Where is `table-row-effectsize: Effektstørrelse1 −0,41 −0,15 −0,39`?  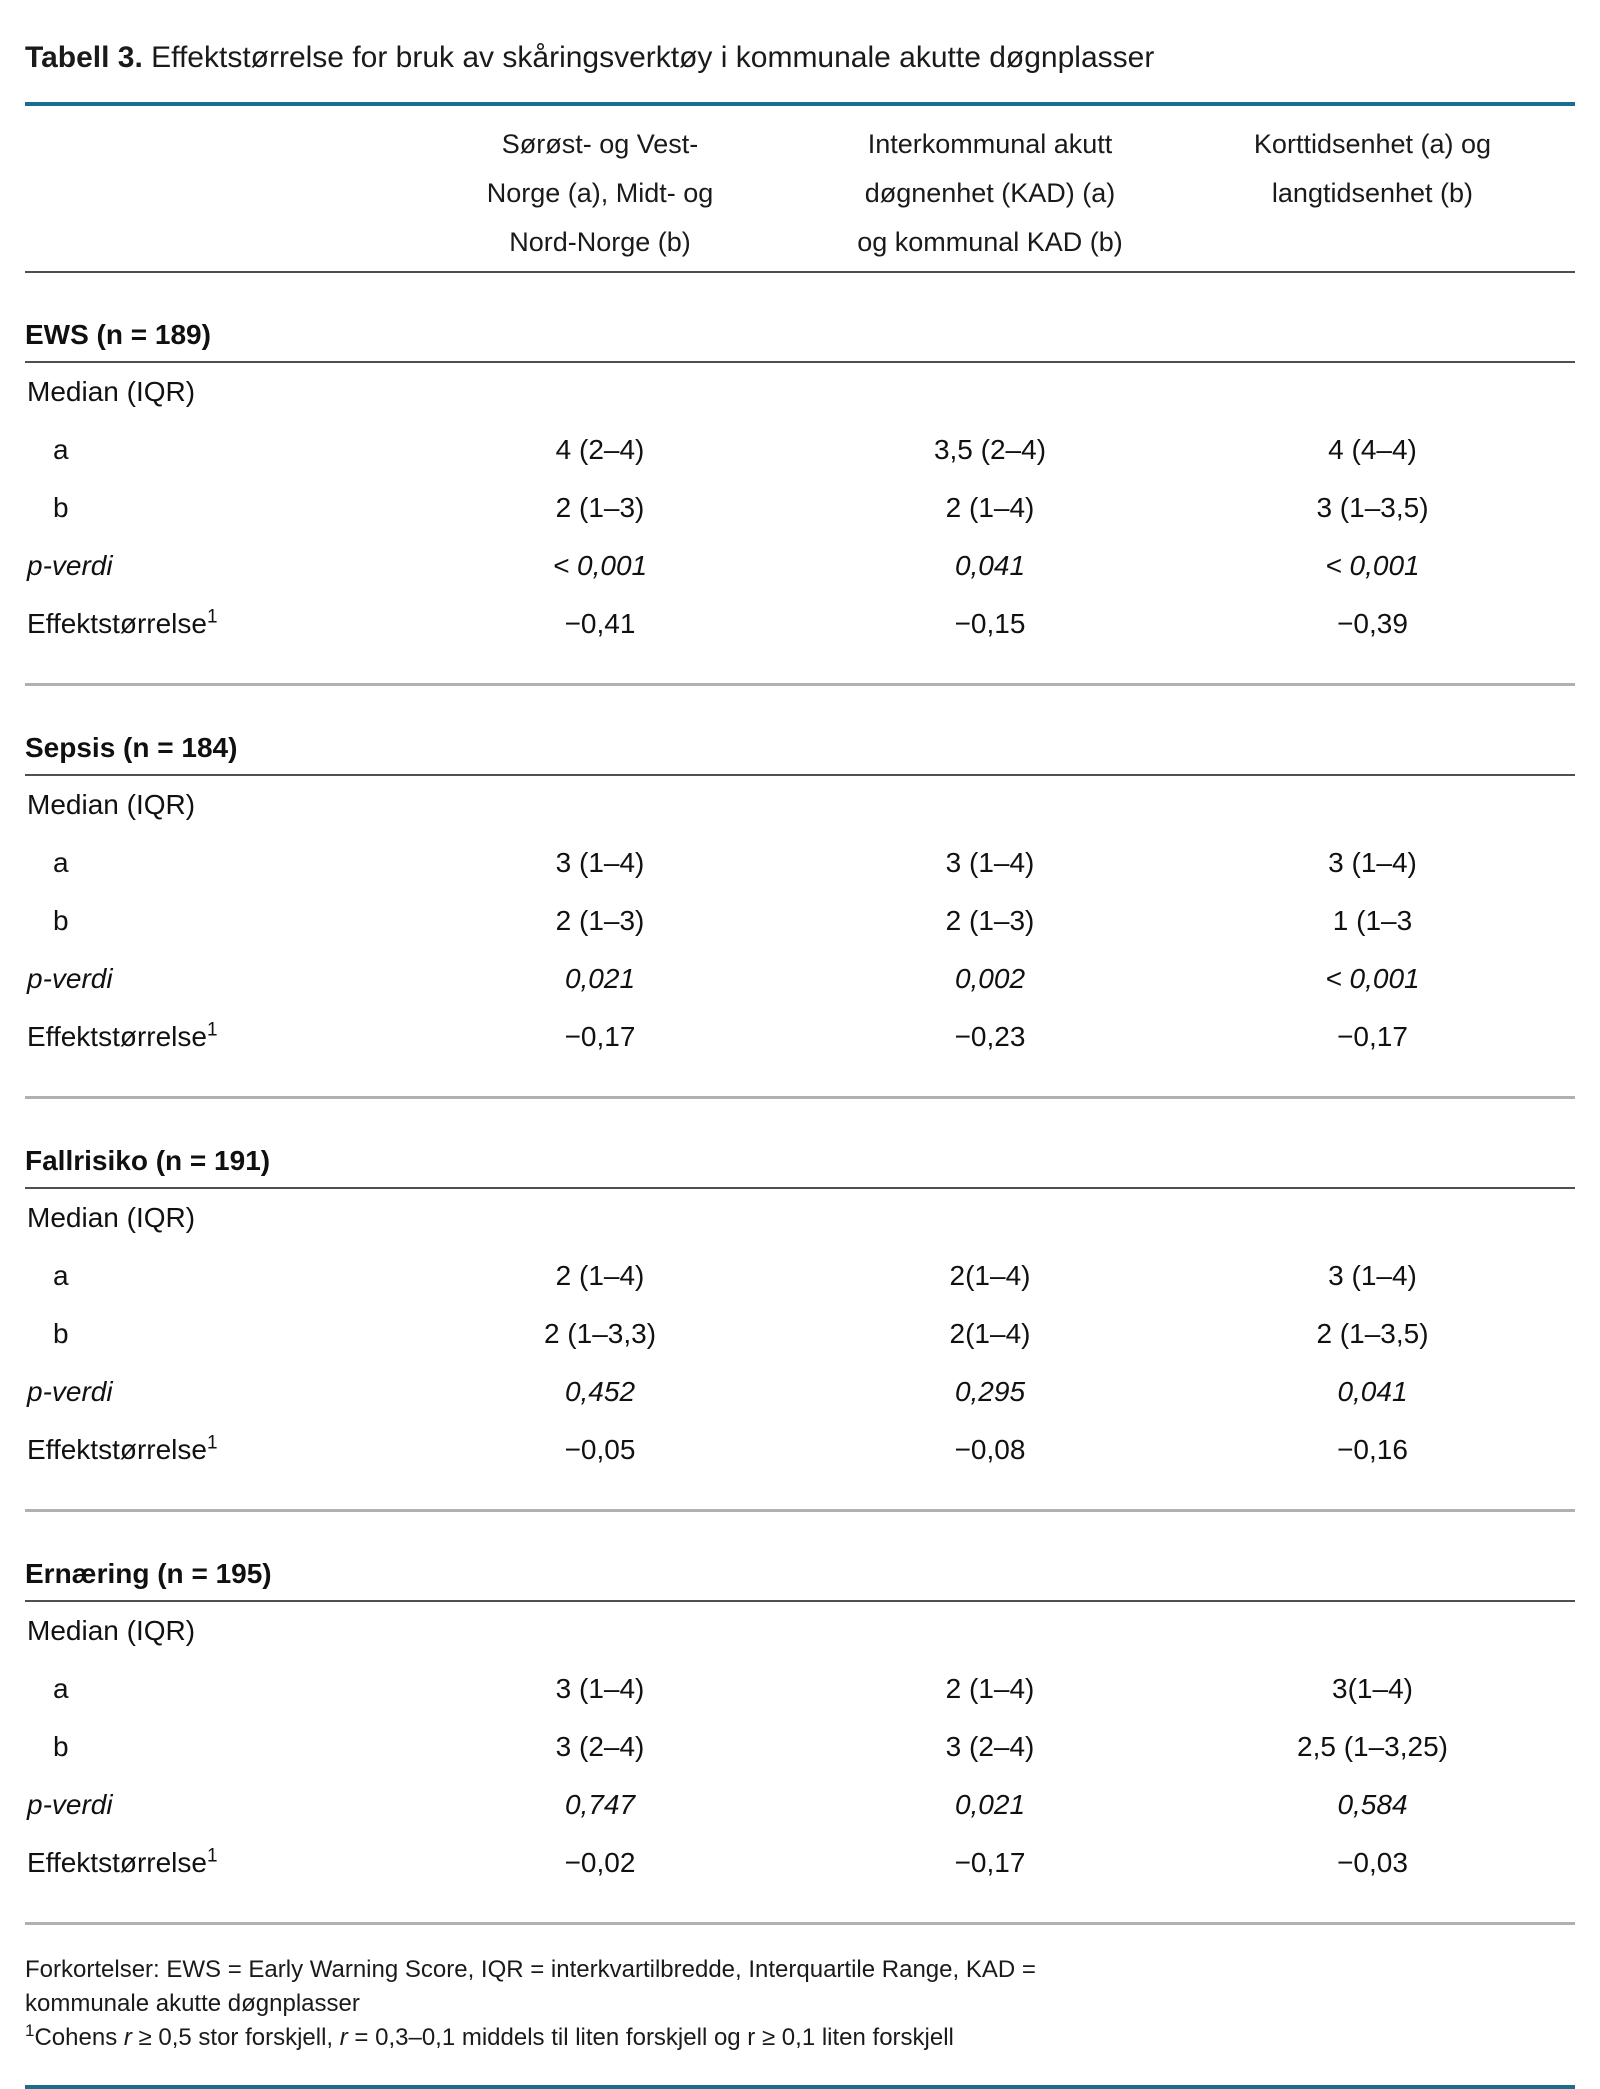
table-row-effectsize: Effektstørrelse1 −0,41 −0,15 −0,39 is located at coordinates (800, 624).